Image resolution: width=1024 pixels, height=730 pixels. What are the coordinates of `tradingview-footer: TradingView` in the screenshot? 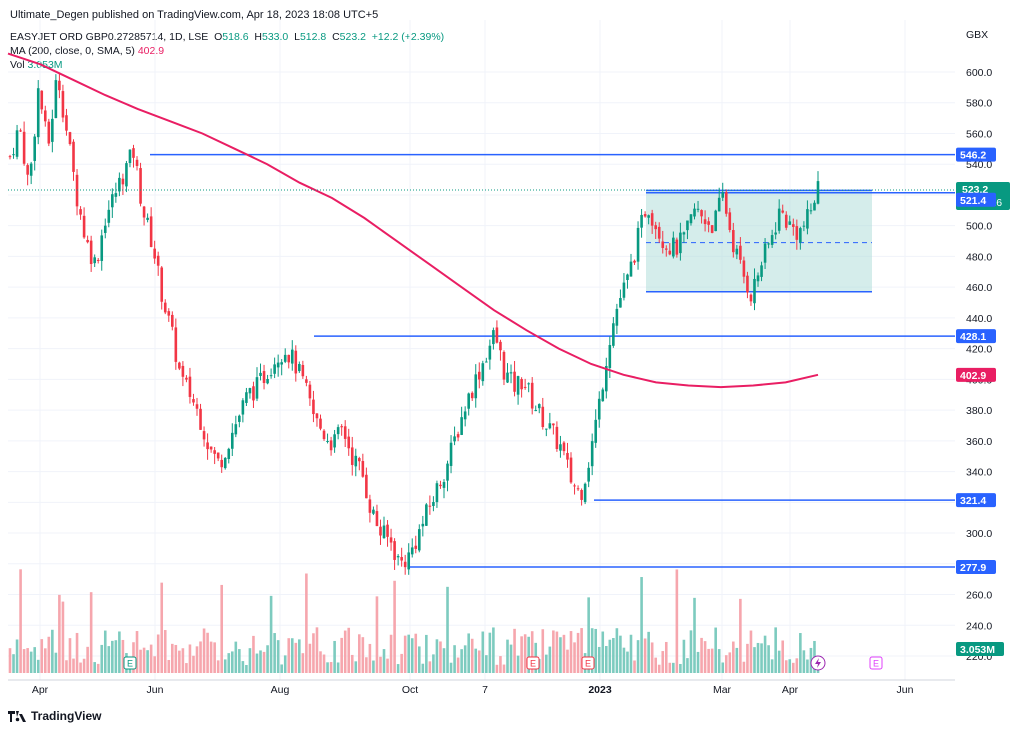 It's located at (54, 716).